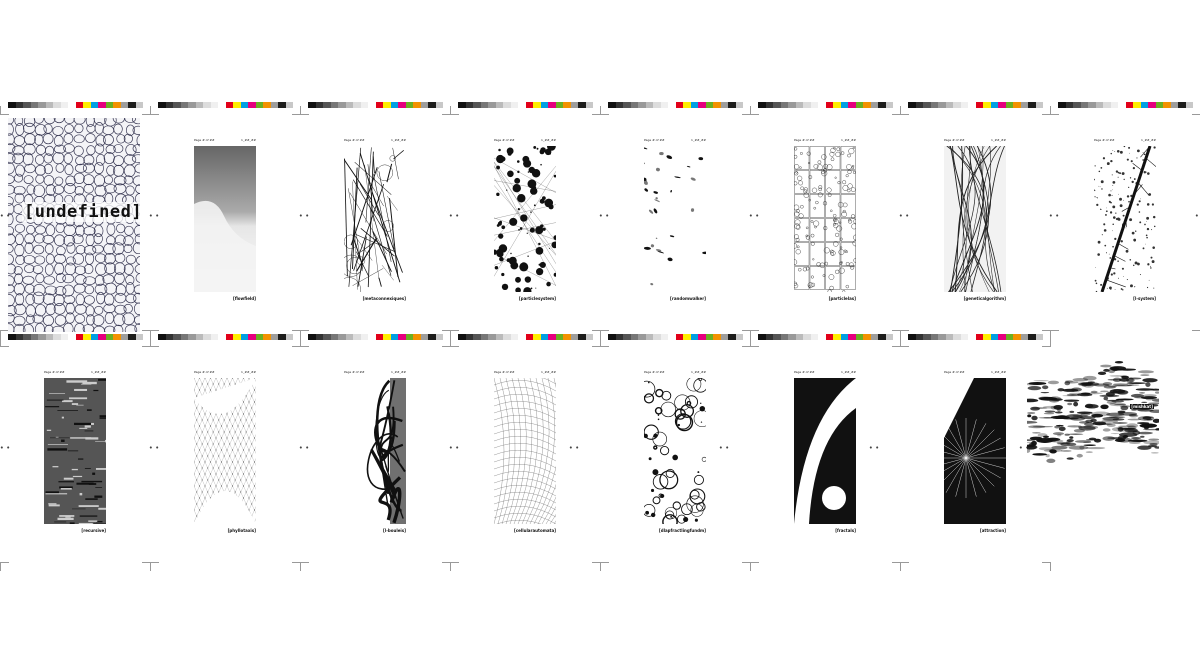 Image resolution: width=1200 pixels, height=666 pixels. I want to click on artwork-mesh, so click(225, 451).